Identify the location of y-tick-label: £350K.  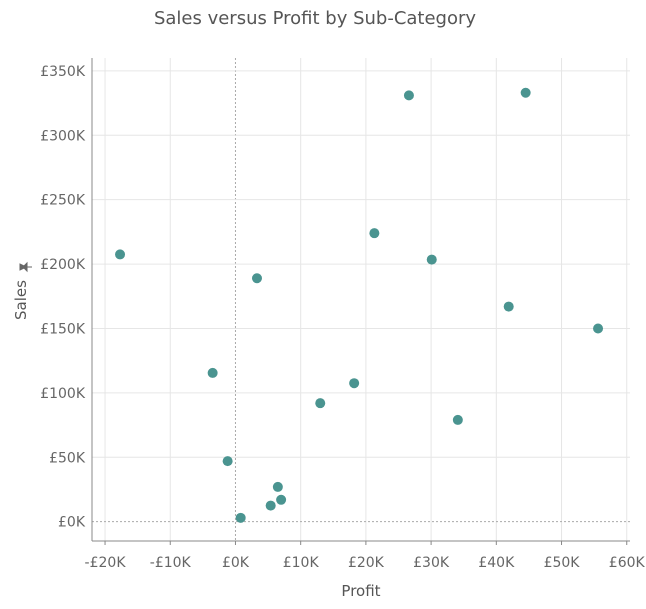
(63, 72).